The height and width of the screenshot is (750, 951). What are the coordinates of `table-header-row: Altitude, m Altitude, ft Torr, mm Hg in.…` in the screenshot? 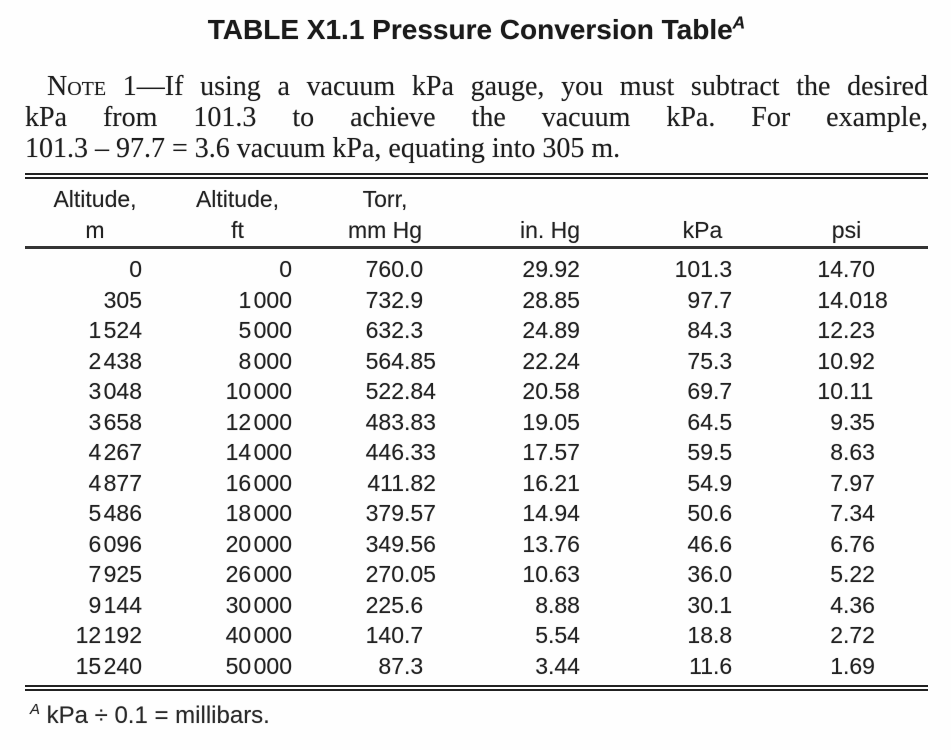 It's located at (476, 212).